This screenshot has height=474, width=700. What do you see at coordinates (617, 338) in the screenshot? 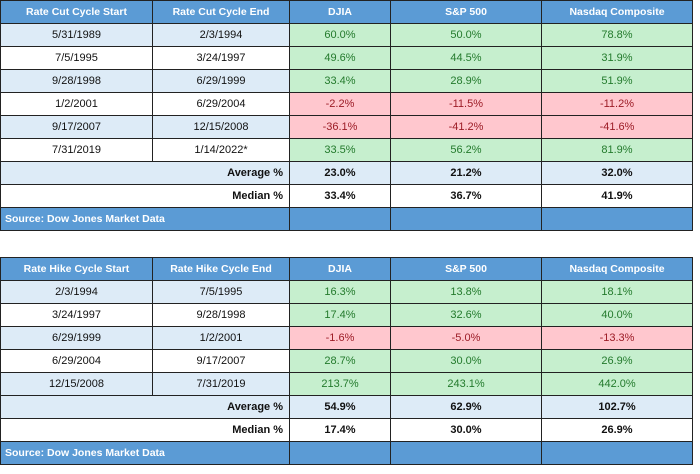
I see `nasdaq-cell: -13.3%` at bounding box center [617, 338].